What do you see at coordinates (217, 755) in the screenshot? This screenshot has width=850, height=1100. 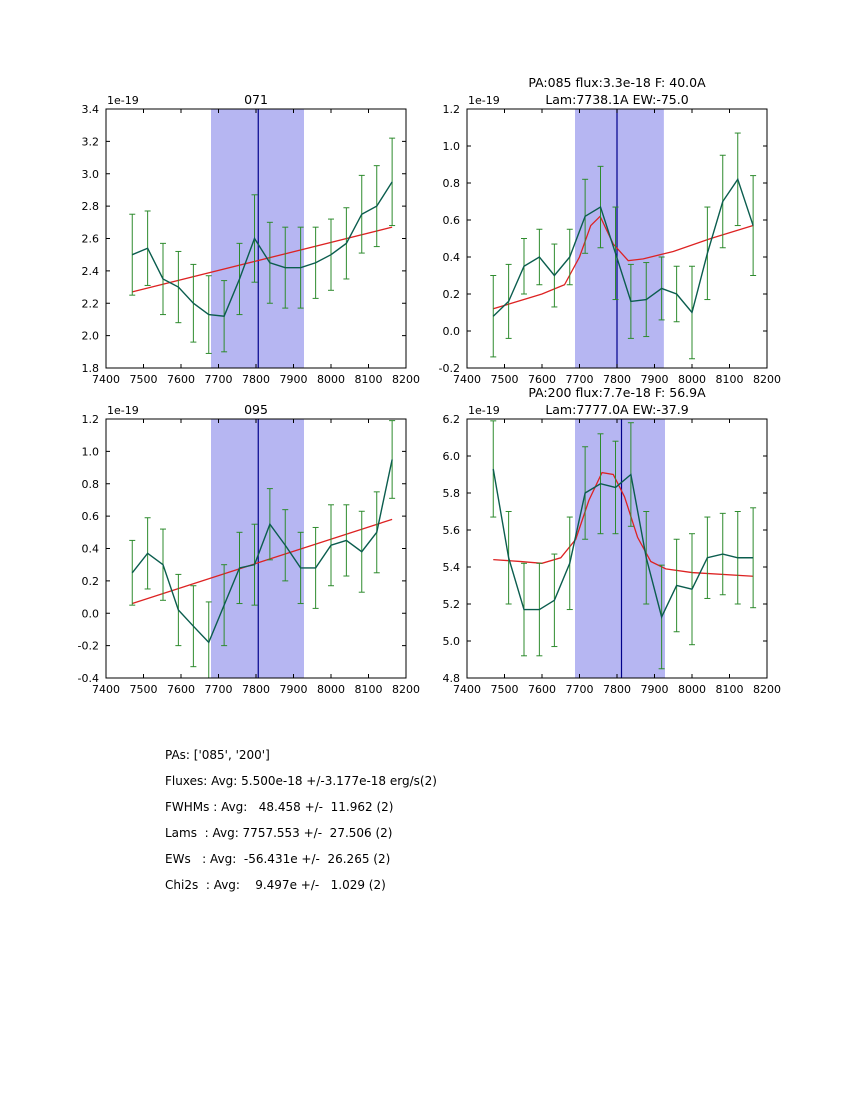 I see `stats-line-pas: PAs: ['085', '200']` at bounding box center [217, 755].